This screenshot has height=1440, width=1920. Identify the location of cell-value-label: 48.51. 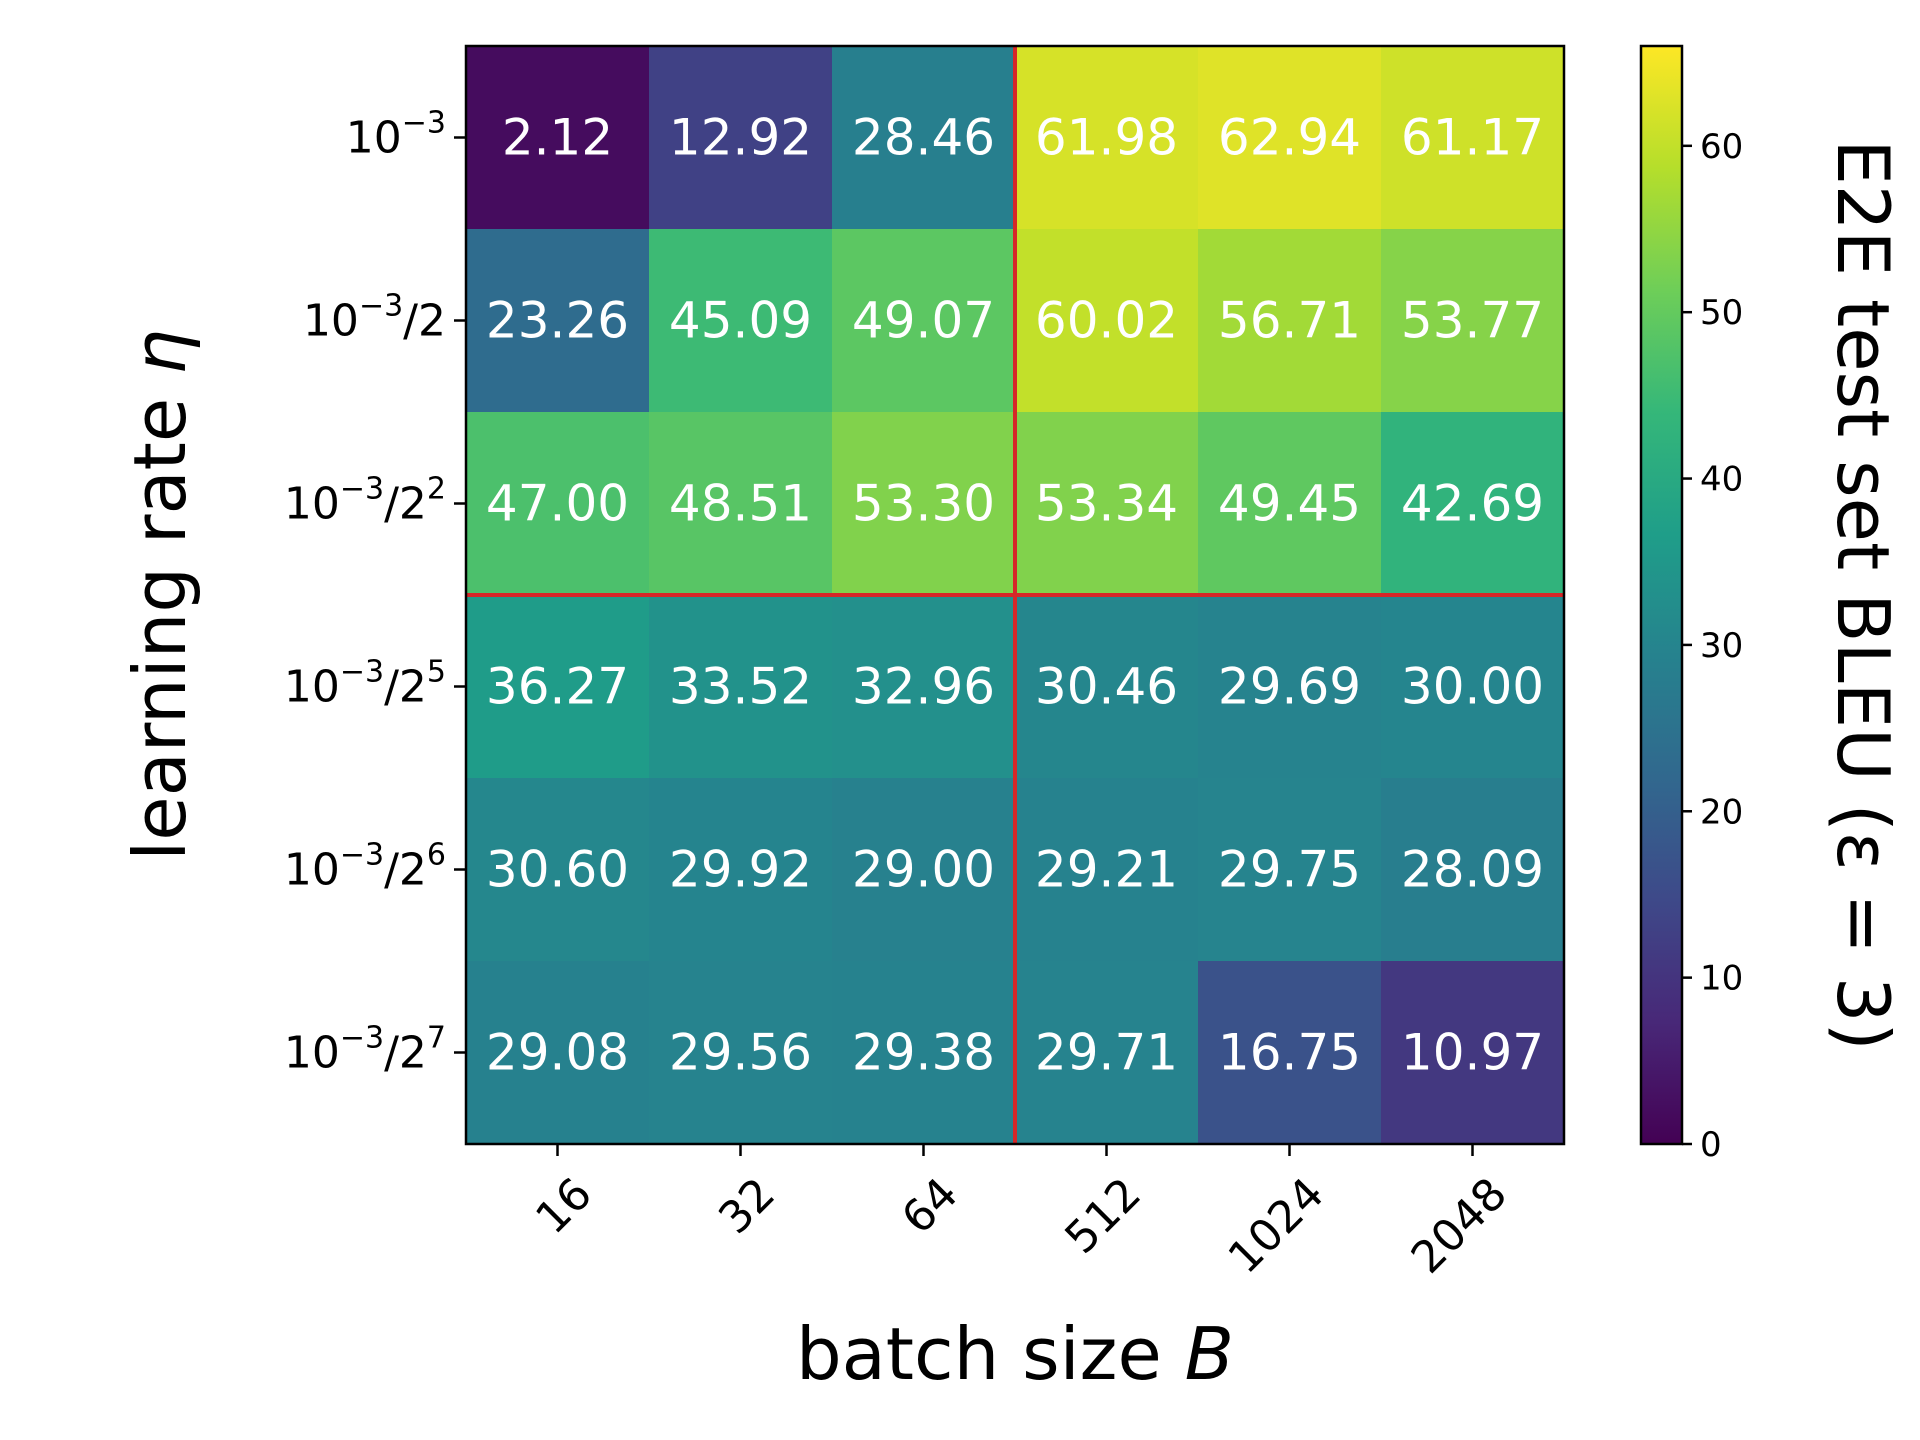
(740, 504).